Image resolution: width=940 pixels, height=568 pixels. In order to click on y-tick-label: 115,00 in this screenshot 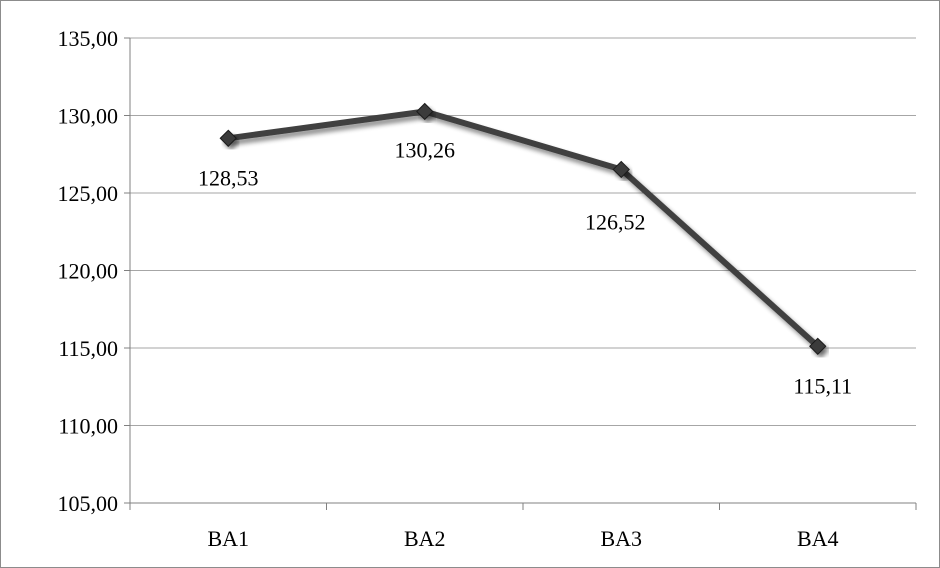, I will do `click(88, 348)`.